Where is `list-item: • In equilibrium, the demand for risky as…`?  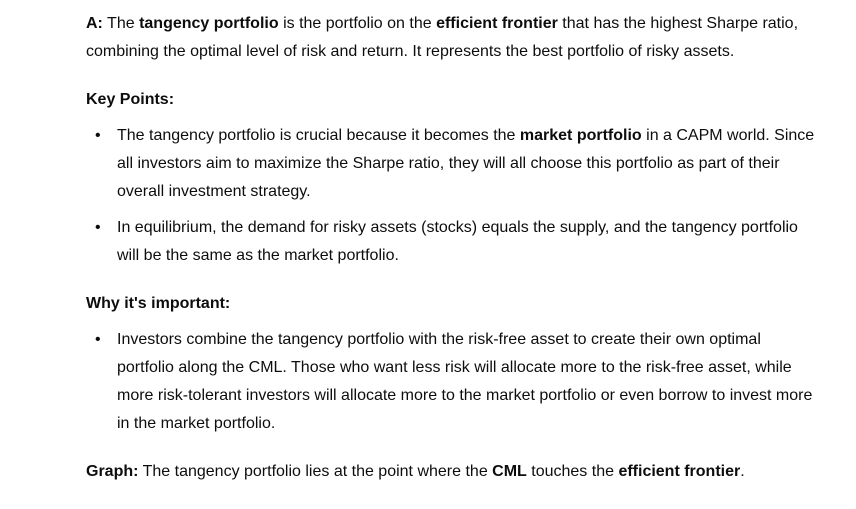 list-item: • In equilibrium, the demand for risky as… is located at coordinates (451, 242).